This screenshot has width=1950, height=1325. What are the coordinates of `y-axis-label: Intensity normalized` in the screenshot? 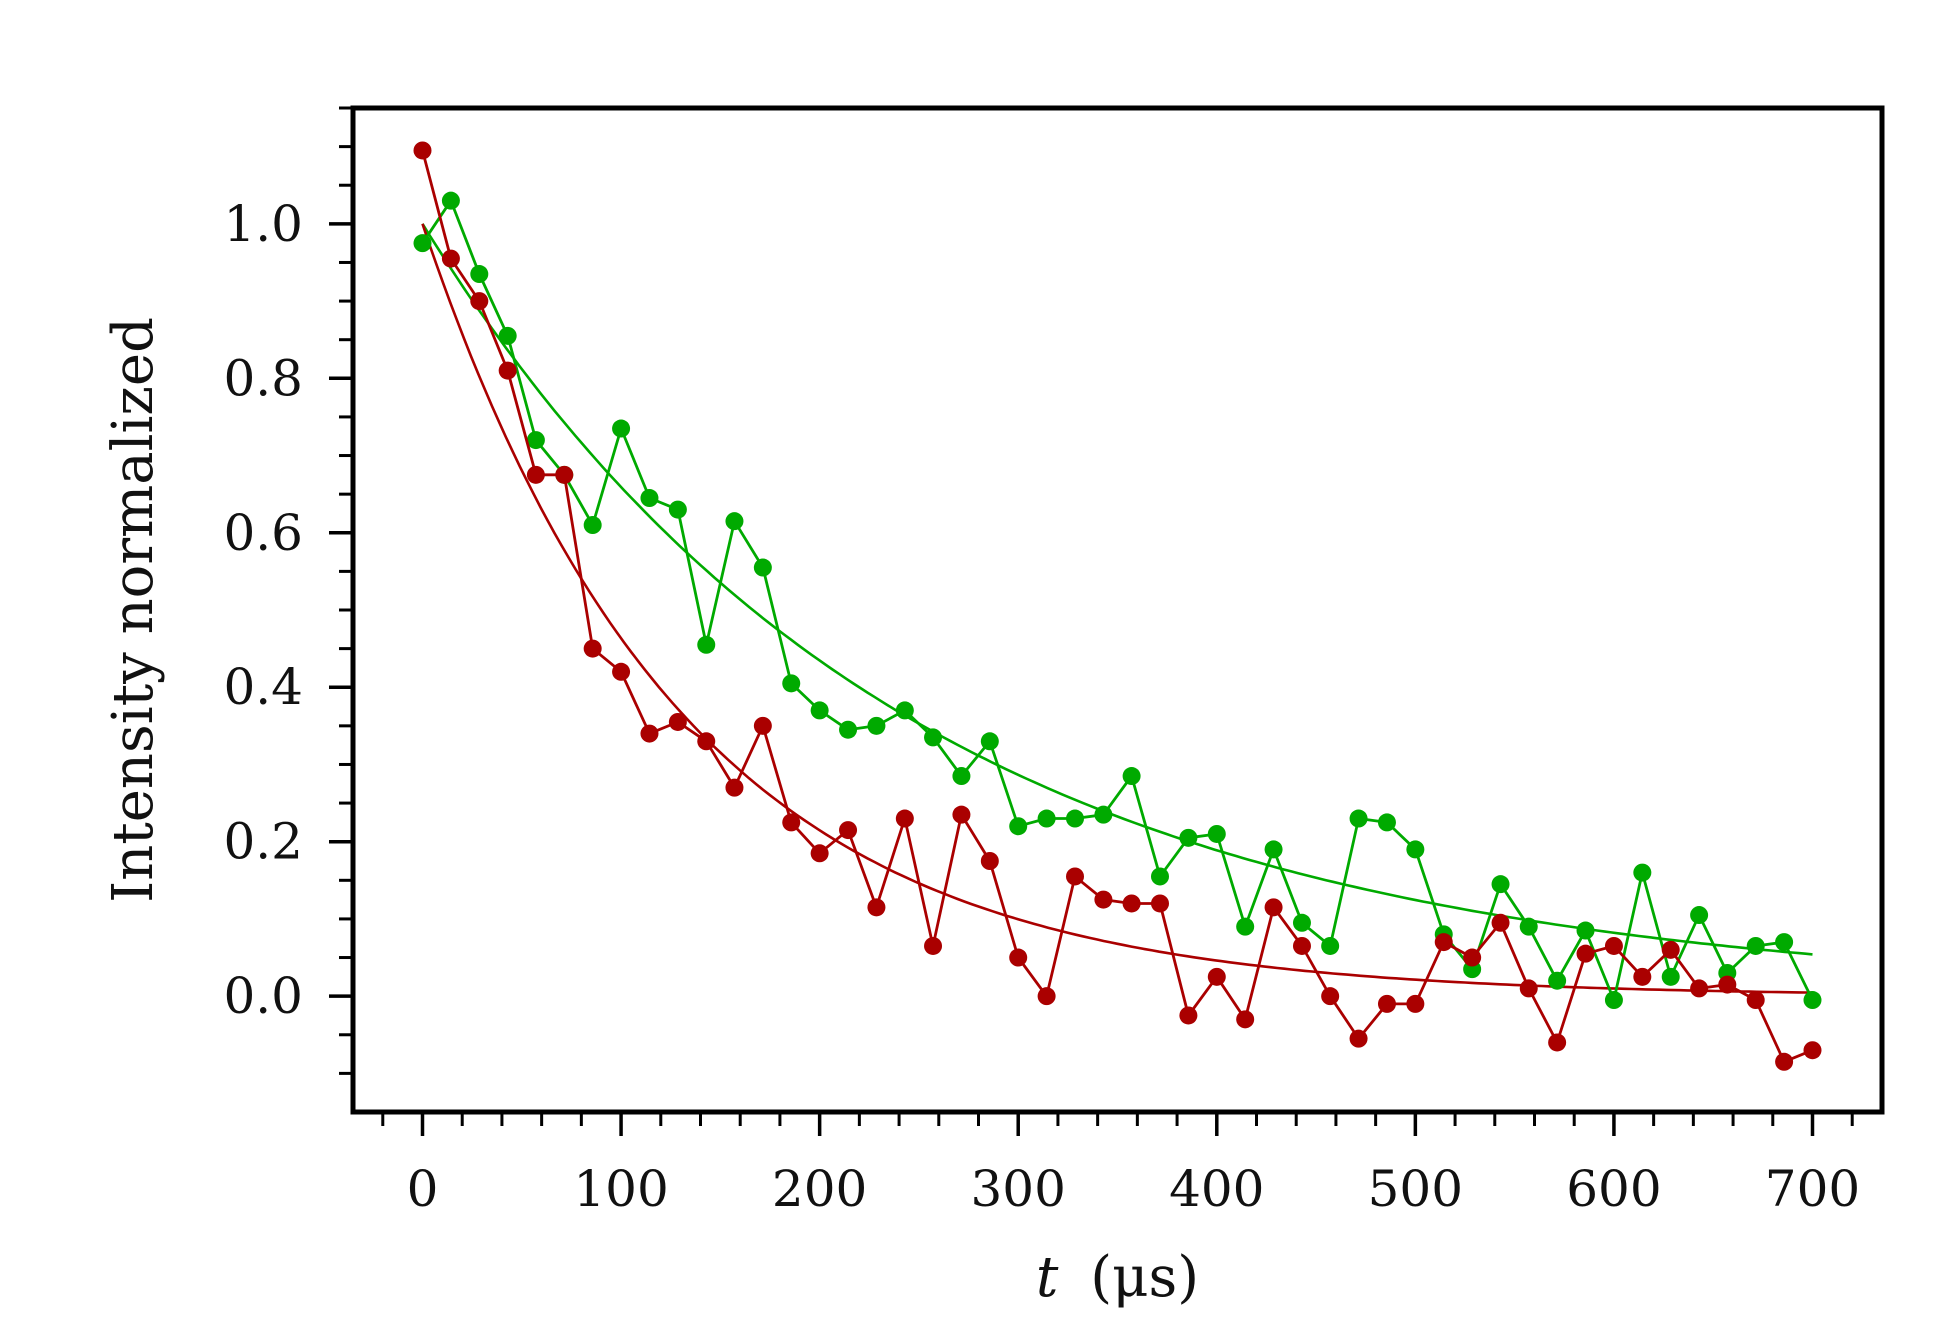 It's located at (133, 610).